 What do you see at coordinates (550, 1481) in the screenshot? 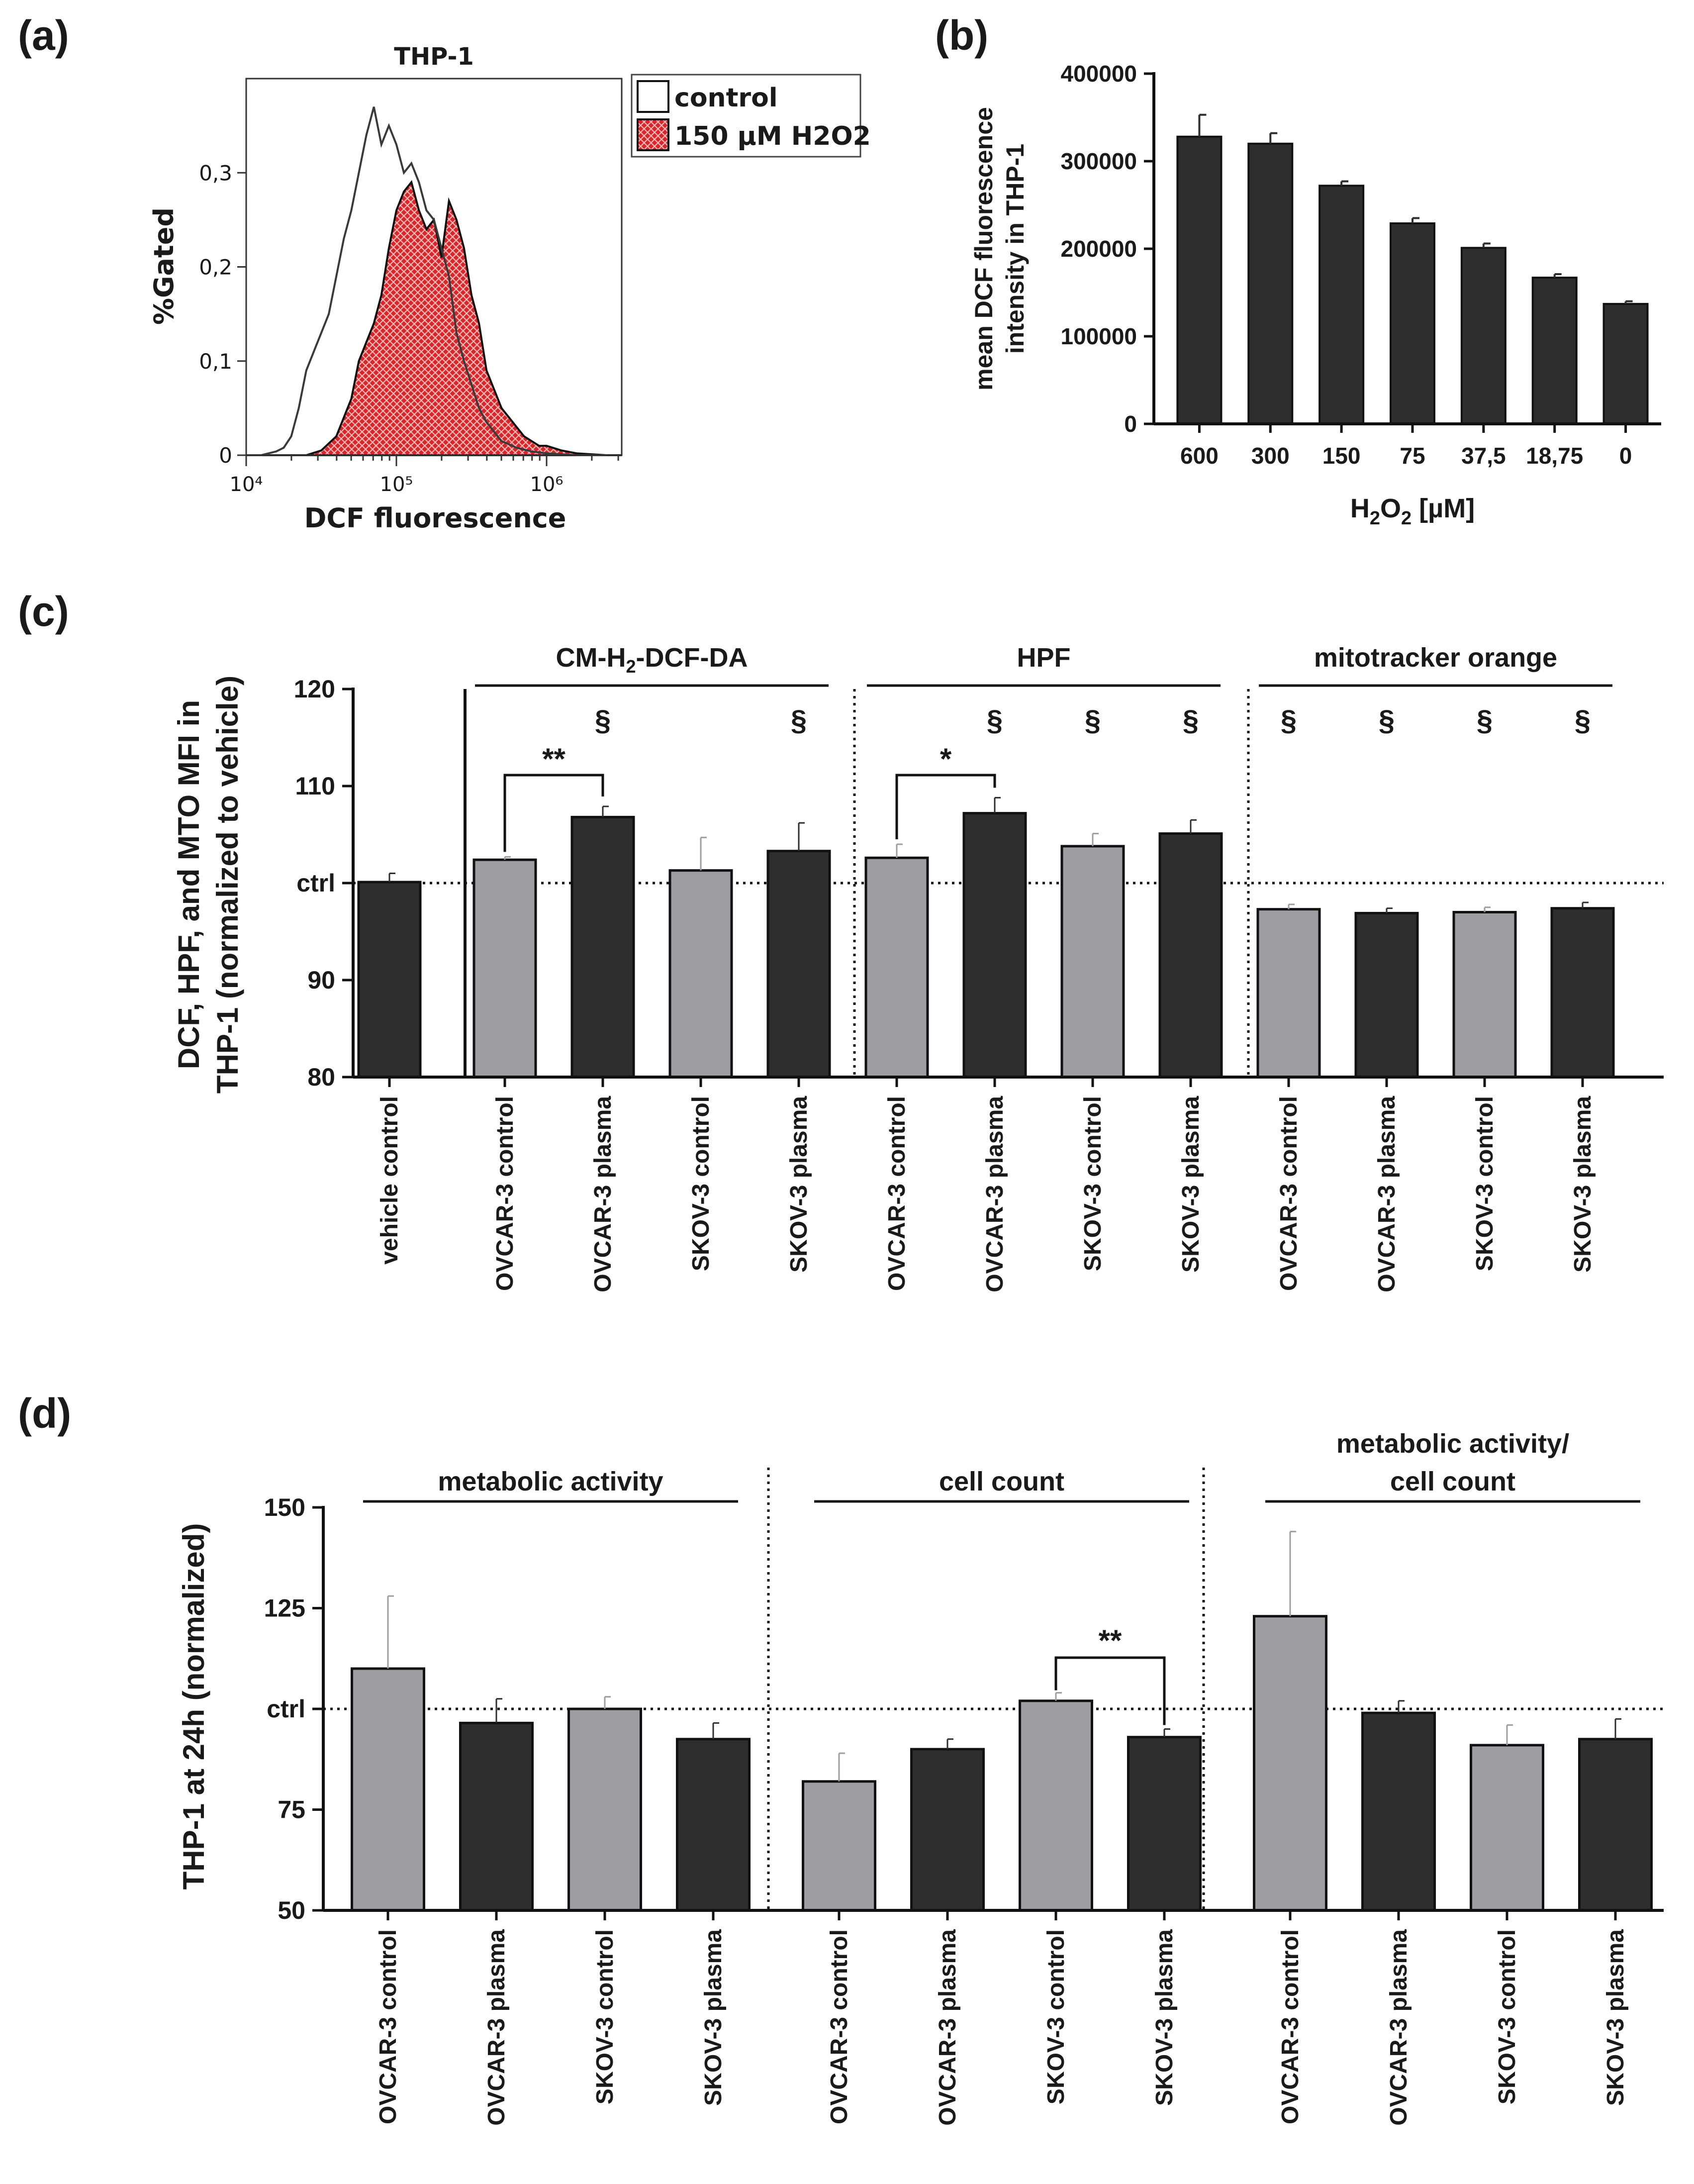
I see `group-label: metabolic activity` at bounding box center [550, 1481].